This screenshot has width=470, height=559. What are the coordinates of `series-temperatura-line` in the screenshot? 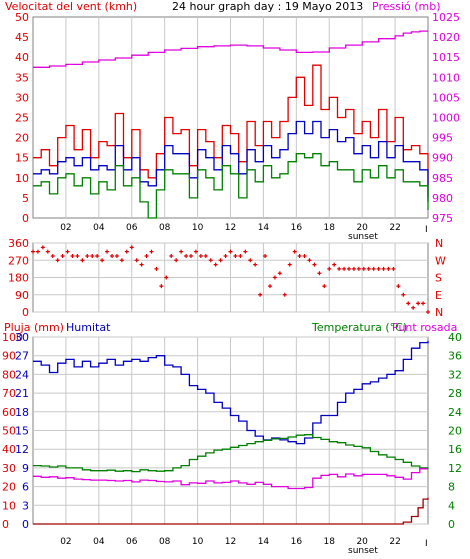 It's located at (231, 453).